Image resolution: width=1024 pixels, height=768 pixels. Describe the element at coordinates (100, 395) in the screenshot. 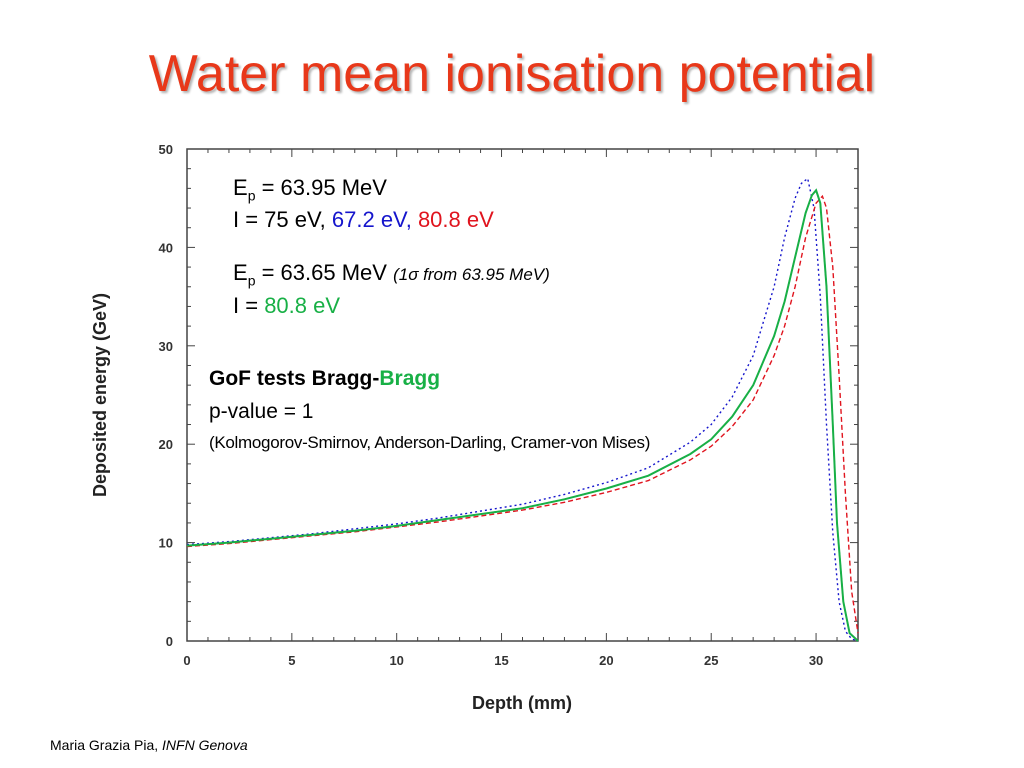

I see `y-axis-title: Deposited energy (GeV)` at that location.